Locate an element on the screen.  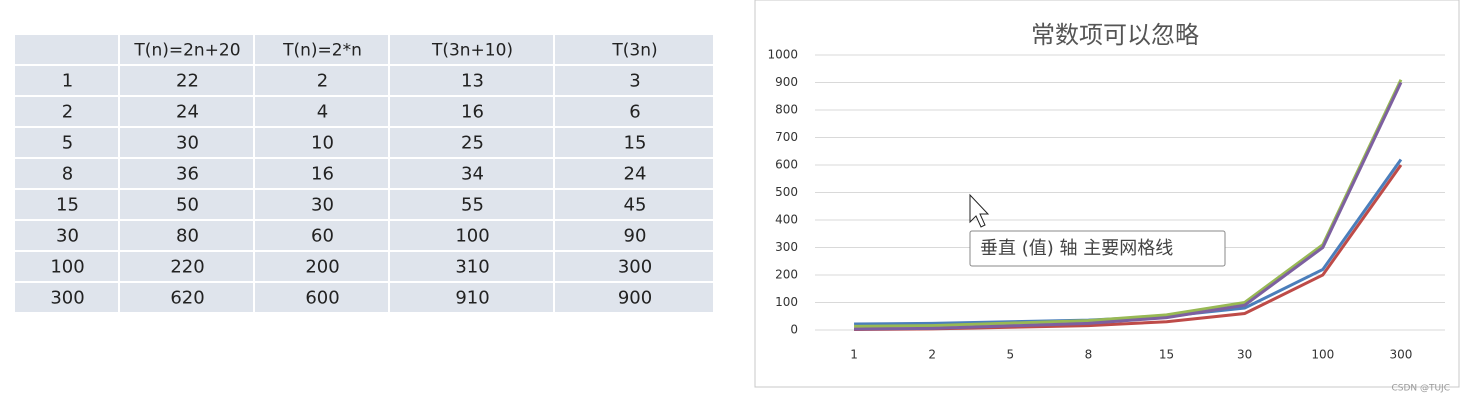
column-header: T(n)=2n+20 is located at coordinates (186, 51).